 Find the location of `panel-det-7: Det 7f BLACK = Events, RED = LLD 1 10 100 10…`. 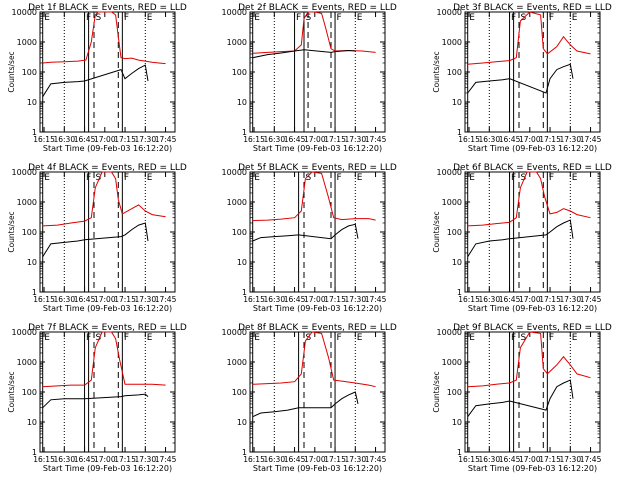

panel-det-7: Det 7f BLACK = Events, RED = LLD 1 10 100 10… is located at coordinates (97, 398).